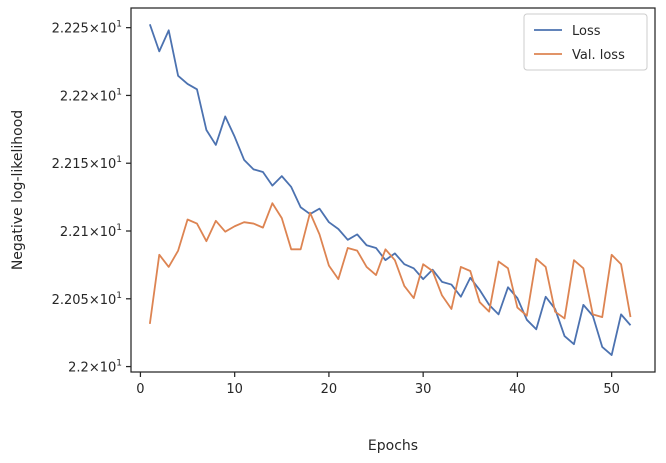 This screenshot has height=463, width=666. What do you see at coordinates (87, 28) in the screenshot?
I see `y-tick-label: 2.225×10¹` at bounding box center [87, 28].